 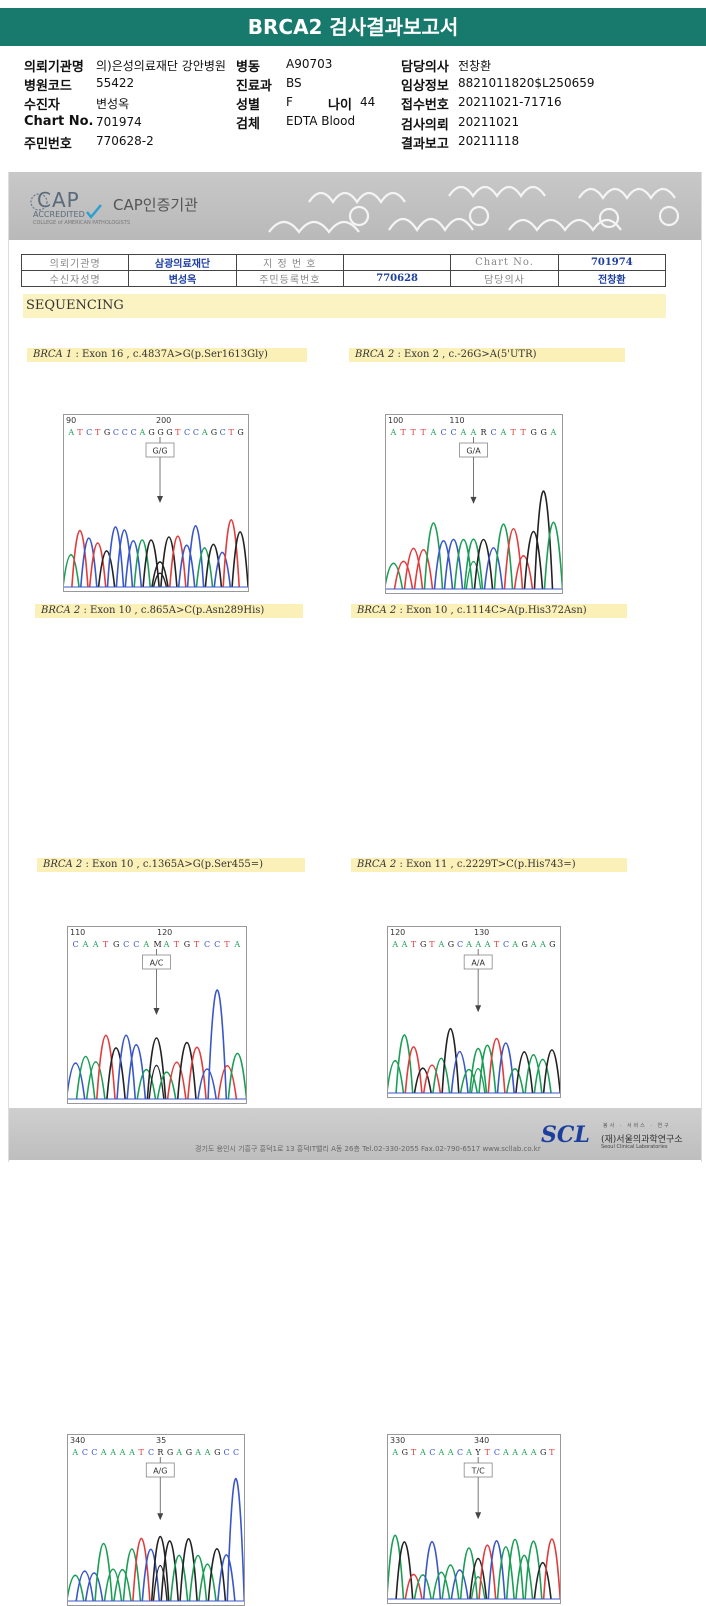 I want to click on hospital-code-value: 55422, so click(x=115, y=83).